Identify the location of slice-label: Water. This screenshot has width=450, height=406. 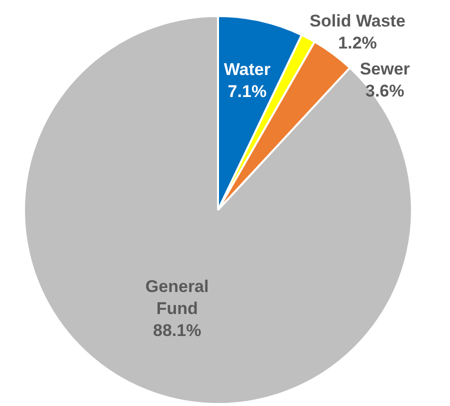
(247, 70).